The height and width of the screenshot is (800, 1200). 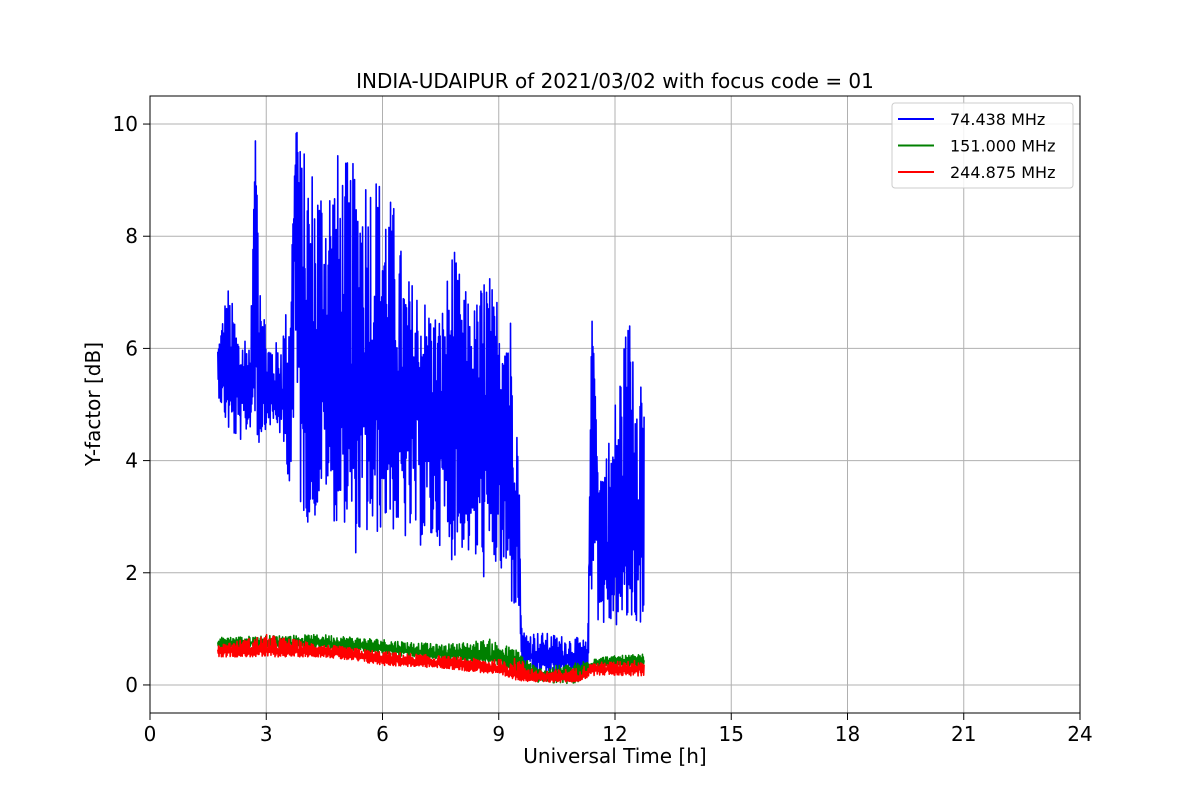 I want to click on y-tick-label: 4, so click(x=131, y=461).